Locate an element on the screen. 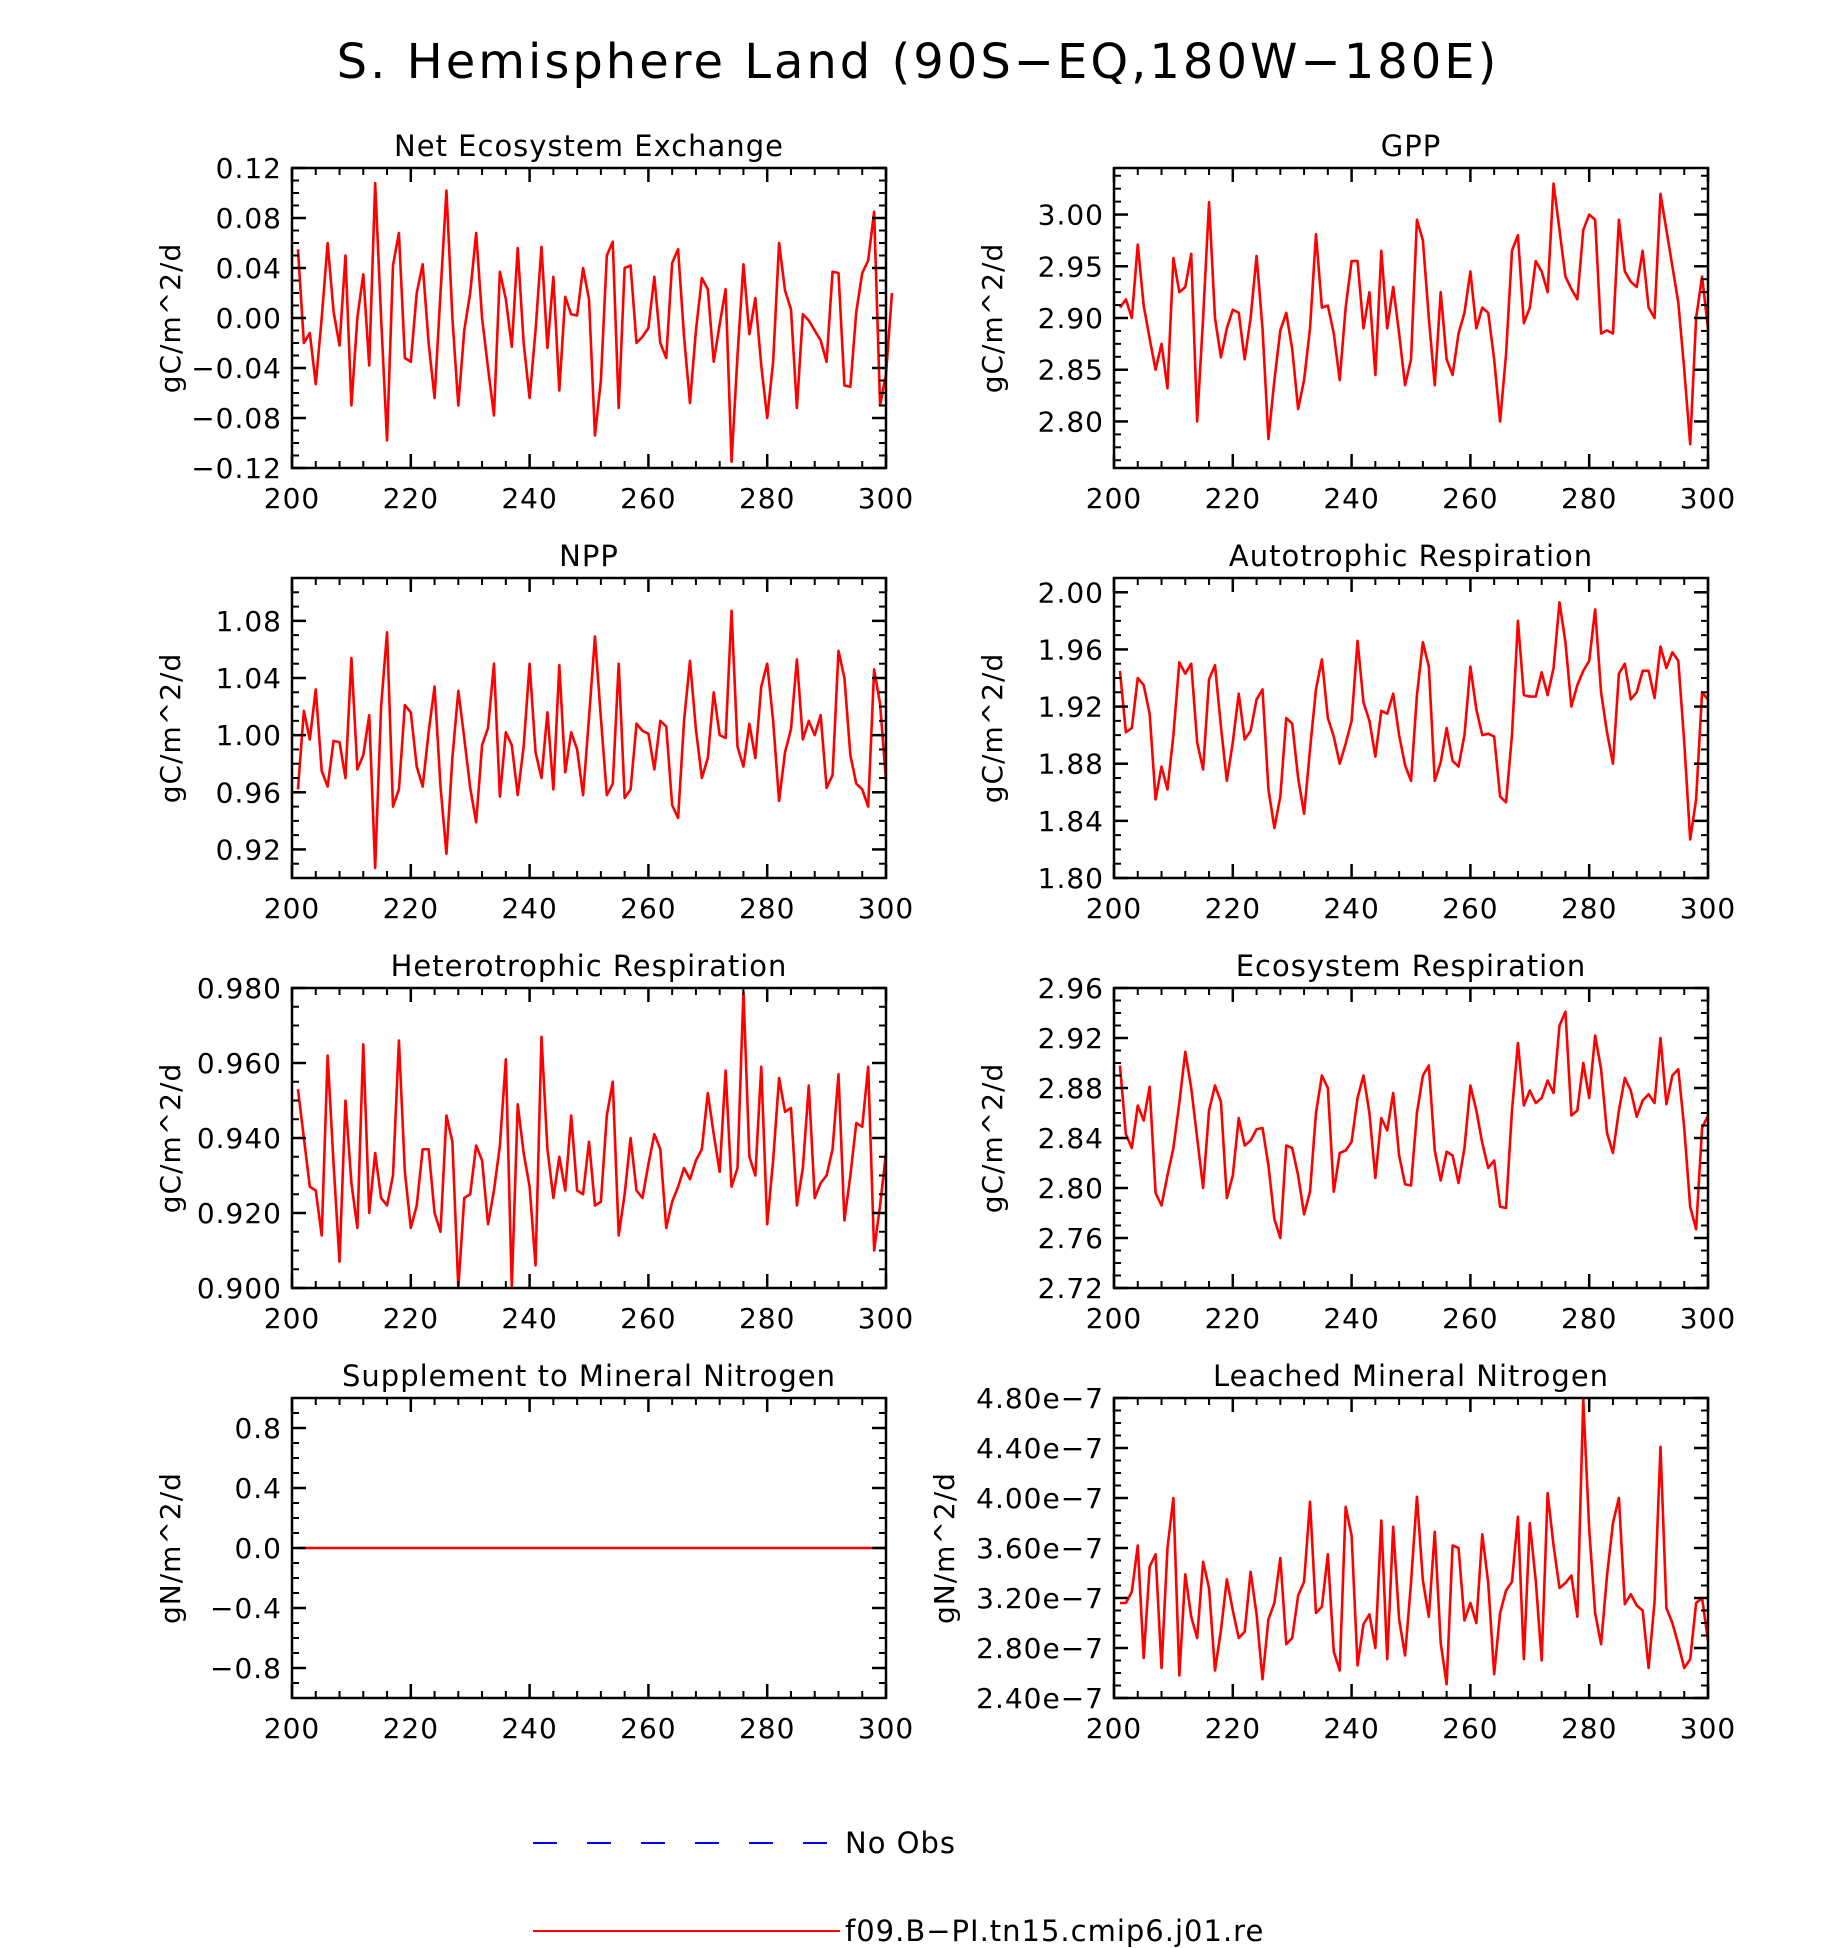 The image size is (1836, 1948). y-tick-label: 0.04 is located at coordinates (249, 268).